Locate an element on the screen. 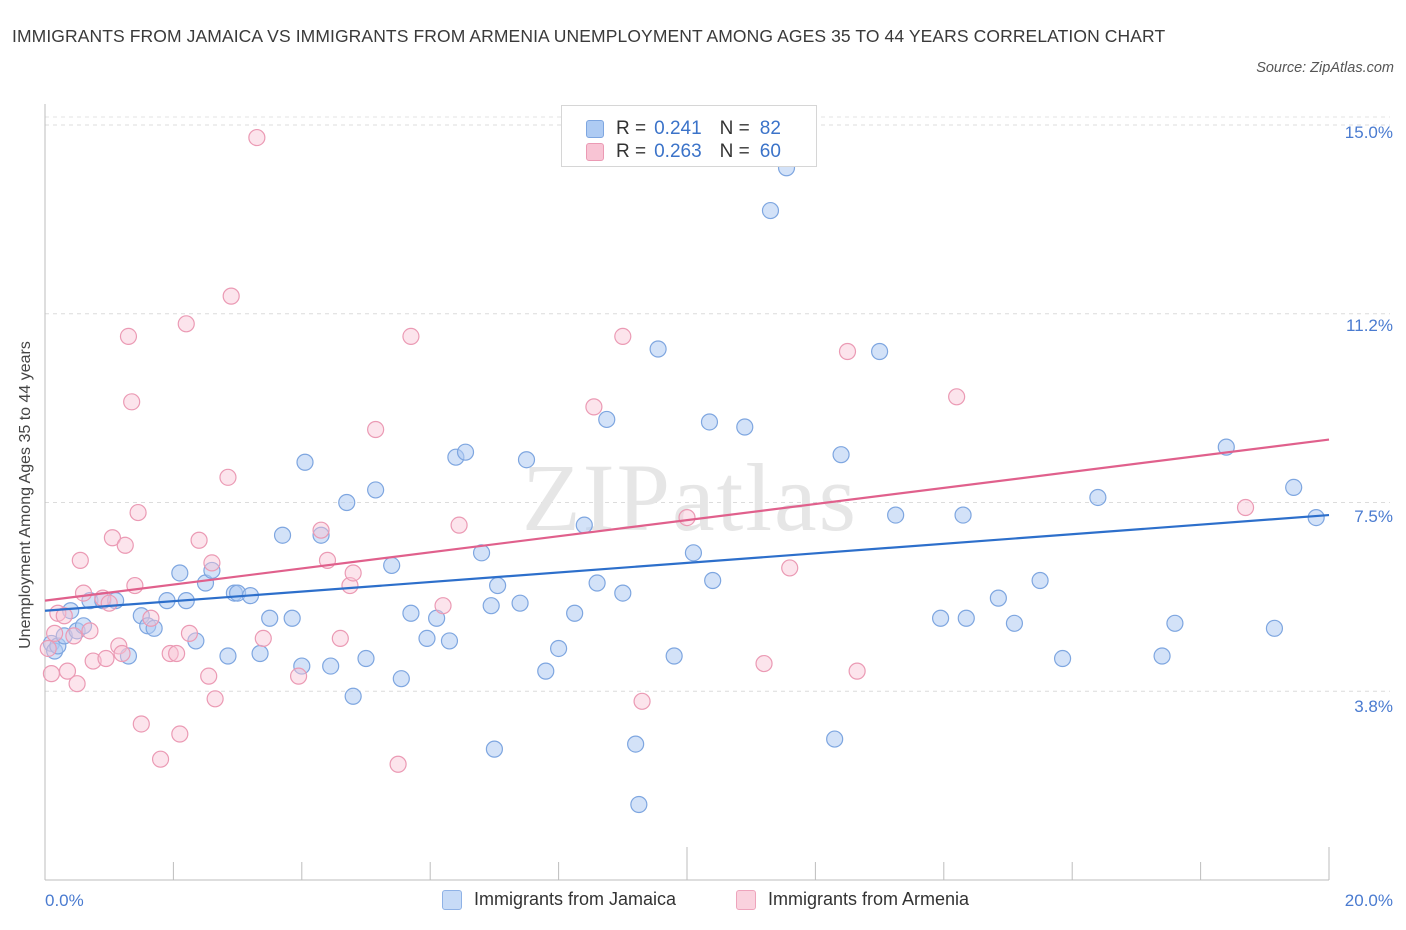 The image size is (1406, 930). legend-item-armenia: Immigrants from Armenia is located at coordinates (852, 899).